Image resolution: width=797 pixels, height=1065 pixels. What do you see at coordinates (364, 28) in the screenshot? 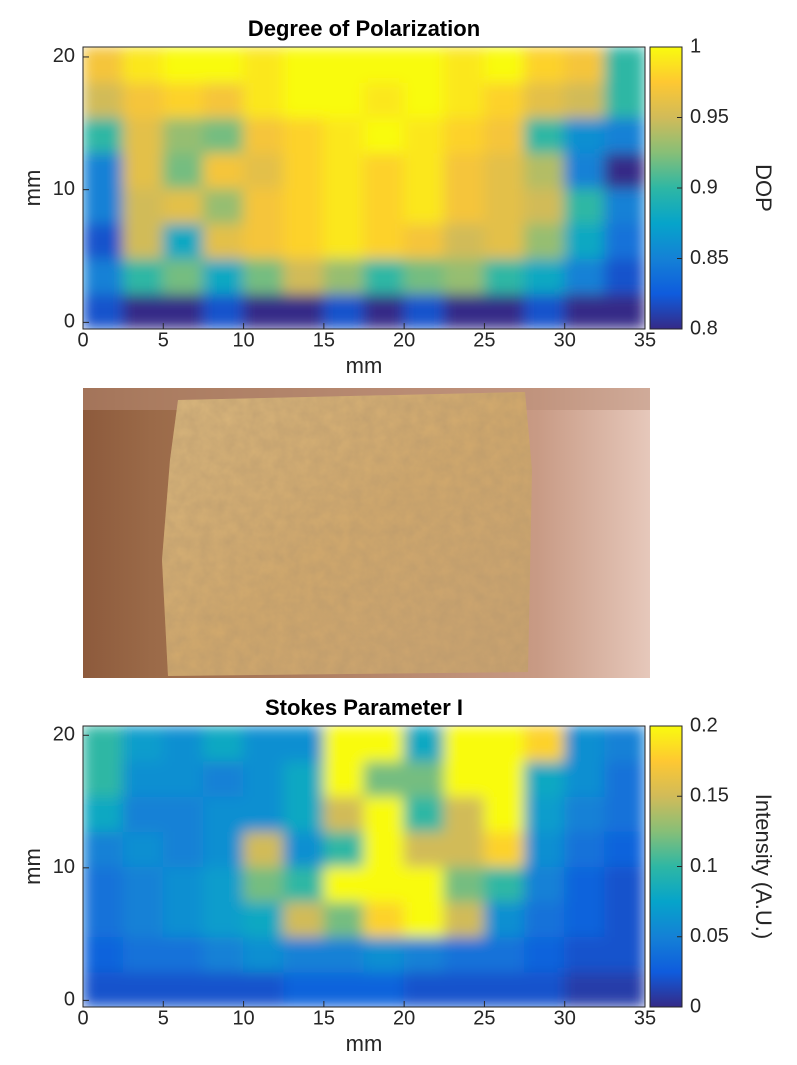
I see `chart-title: Degree of Polarization` at bounding box center [364, 28].